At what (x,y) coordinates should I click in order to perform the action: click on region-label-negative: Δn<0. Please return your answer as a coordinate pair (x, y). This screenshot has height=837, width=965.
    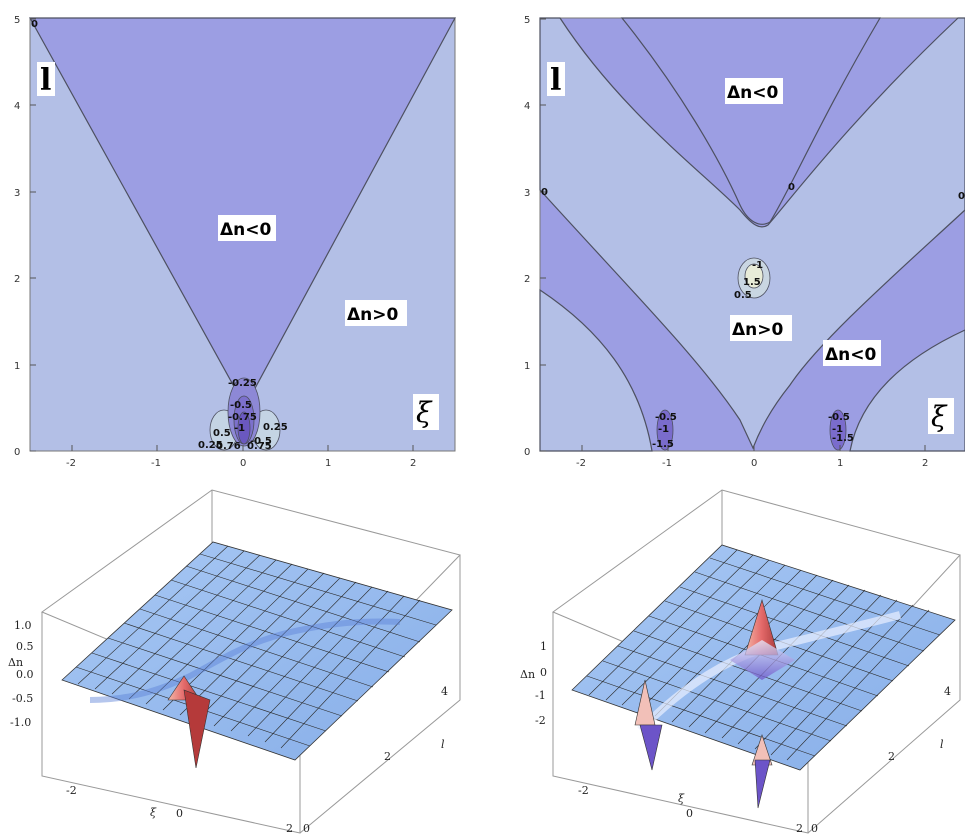
    Looking at the image, I should click on (246, 230).